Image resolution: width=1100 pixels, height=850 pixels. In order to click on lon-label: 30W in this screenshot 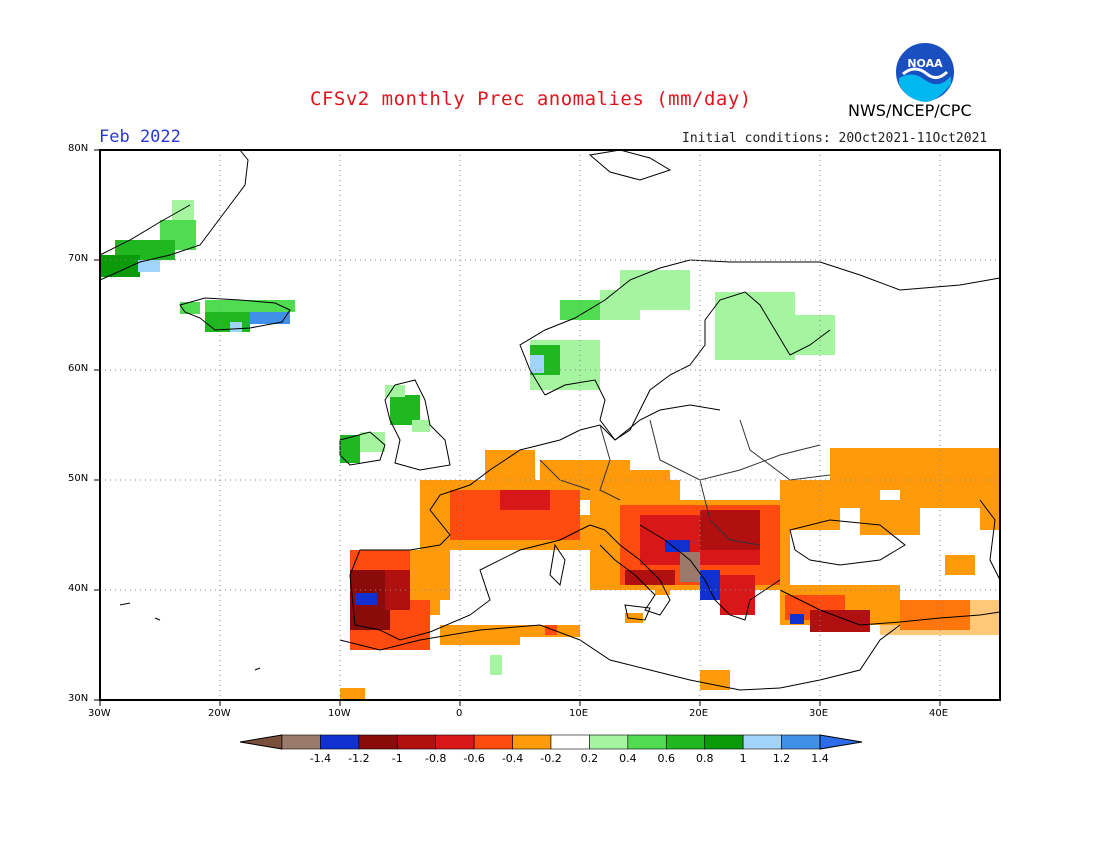, I will do `click(99, 713)`.